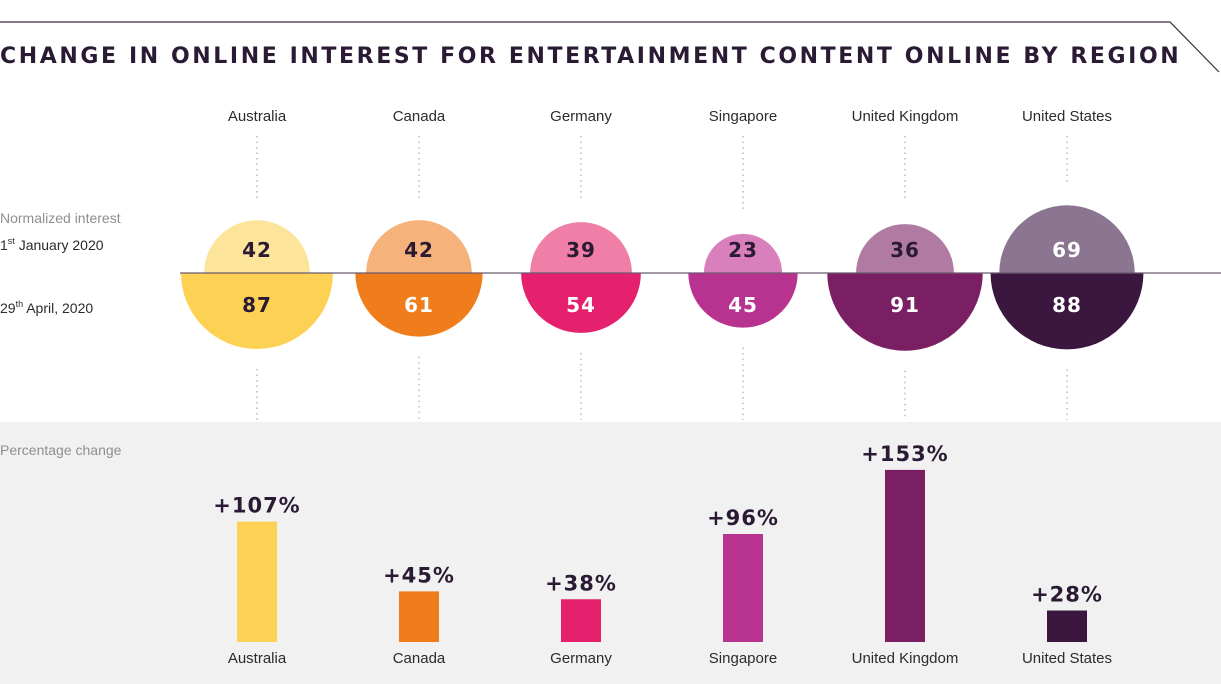 The height and width of the screenshot is (684, 1221). I want to click on region-label-bottom: United States, so click(1067, 658).